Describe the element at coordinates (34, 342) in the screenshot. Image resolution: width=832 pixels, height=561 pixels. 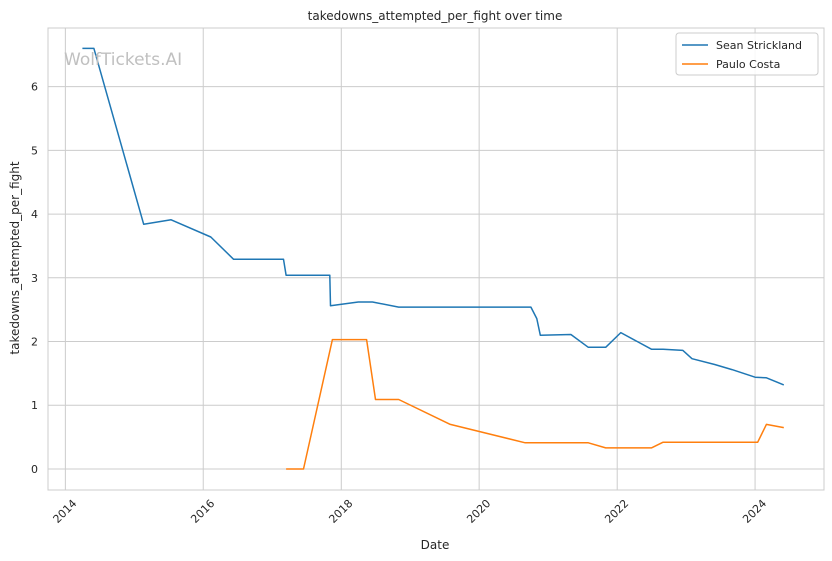
I see `y-tick-label: 2` at that location.